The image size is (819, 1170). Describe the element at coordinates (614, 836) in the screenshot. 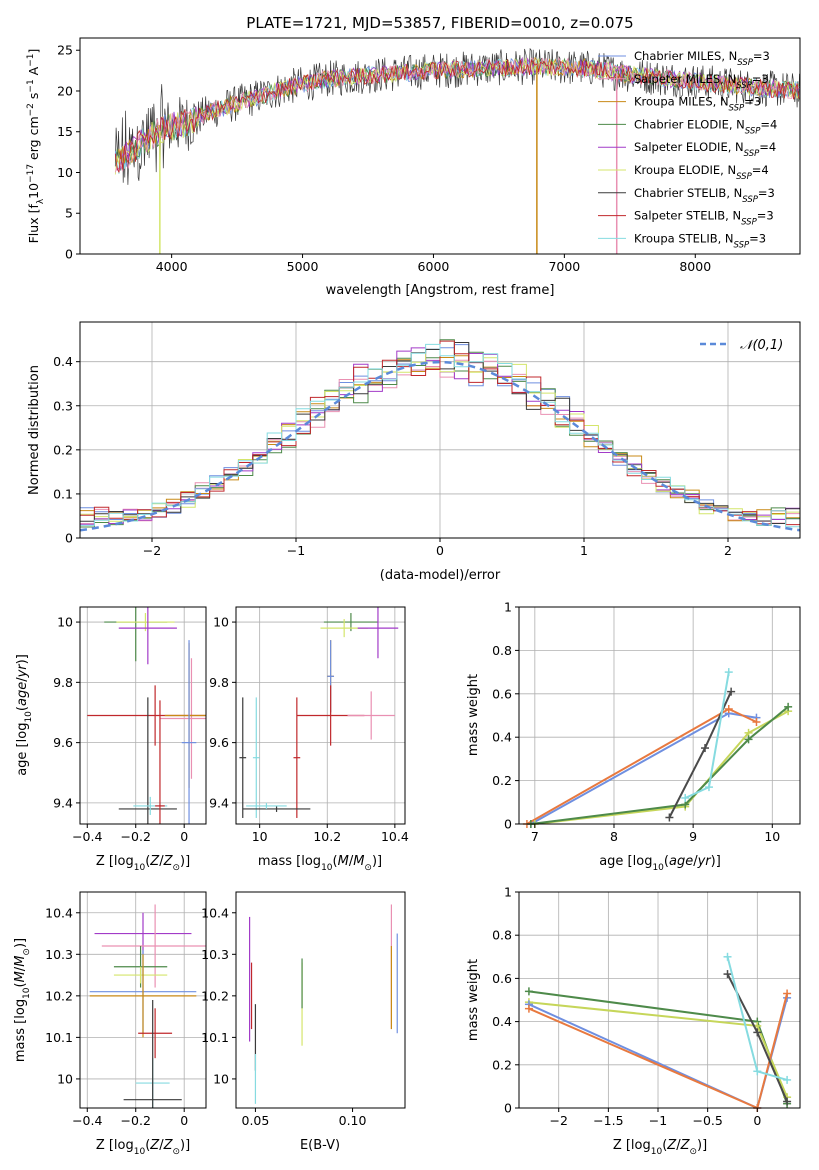

I see `x-tick-label: 8` at that location.